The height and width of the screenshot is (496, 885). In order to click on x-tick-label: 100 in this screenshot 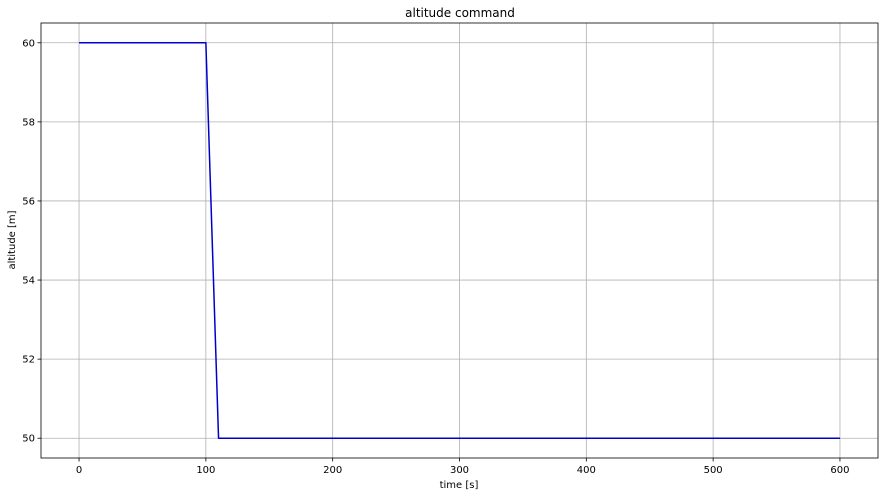, I will do `click(205, 470)`.